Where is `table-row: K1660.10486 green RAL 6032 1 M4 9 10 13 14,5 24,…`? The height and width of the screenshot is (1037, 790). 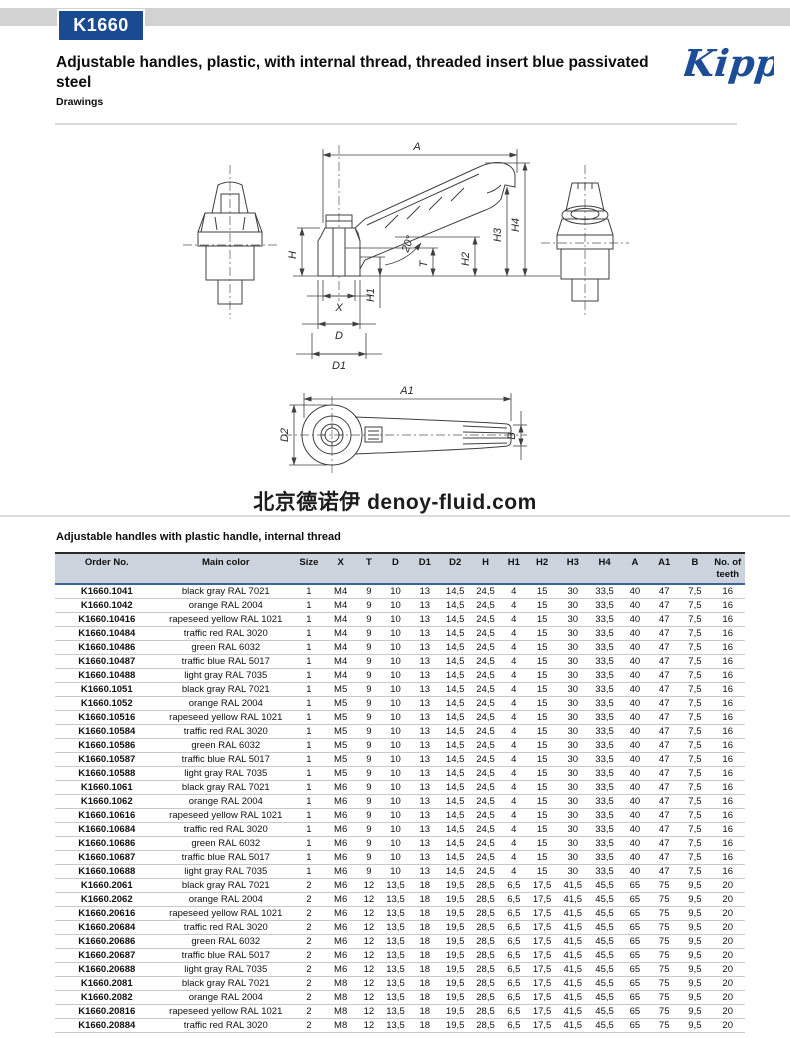
table-row: K1660.10486 green RAL 6032 1 M4 9 10 13 14,5 24,… is located at coordinates (400, 647).